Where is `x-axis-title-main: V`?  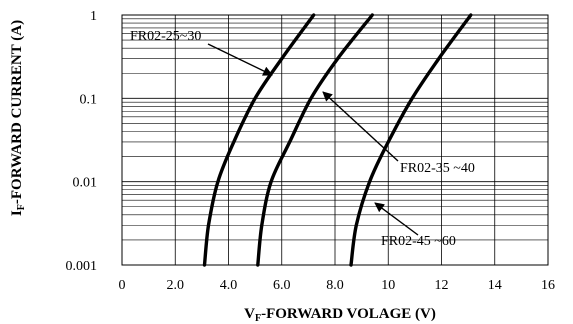
x-axis-title-main: V is located at coordinates (249, 314).